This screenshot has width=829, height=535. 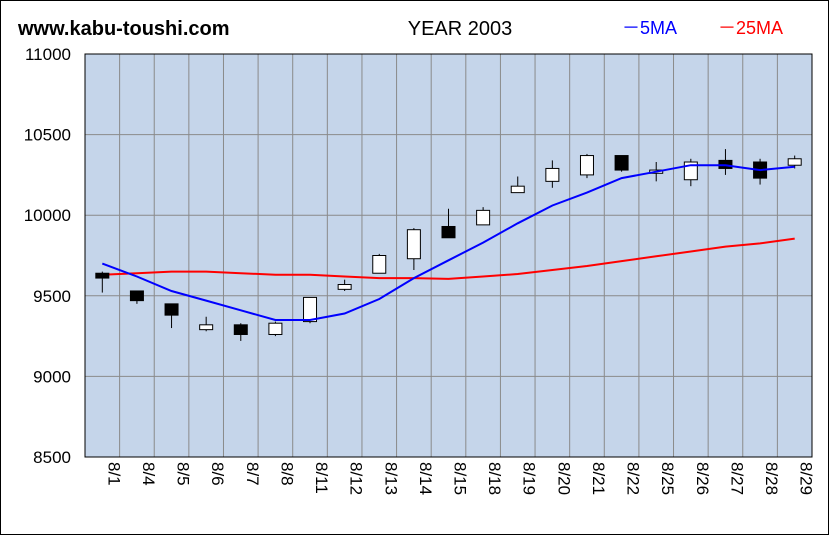 What do you see at coordinates (47, 215) in the screenshot?
I see `y-tick-label: 10000` at bounding box center [47, 215].